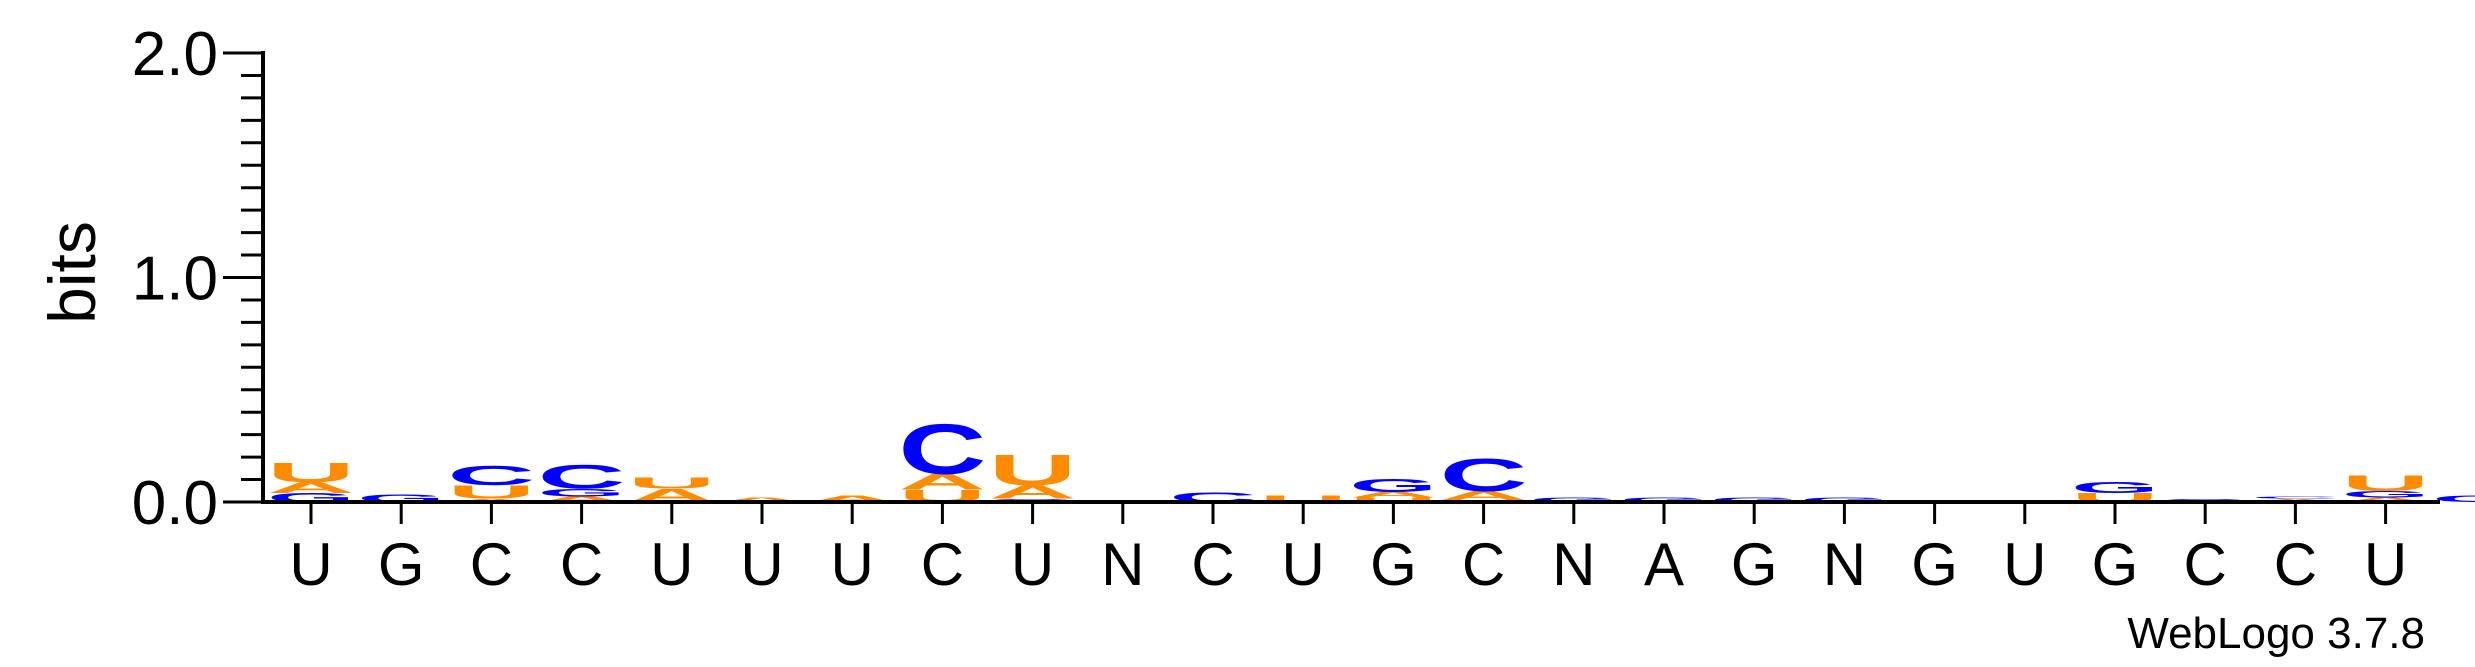 This screenshot has width=2475, height=667. I want to click on y-axis-ticks: 0.0 1.0 2.0, so click(197, 279).